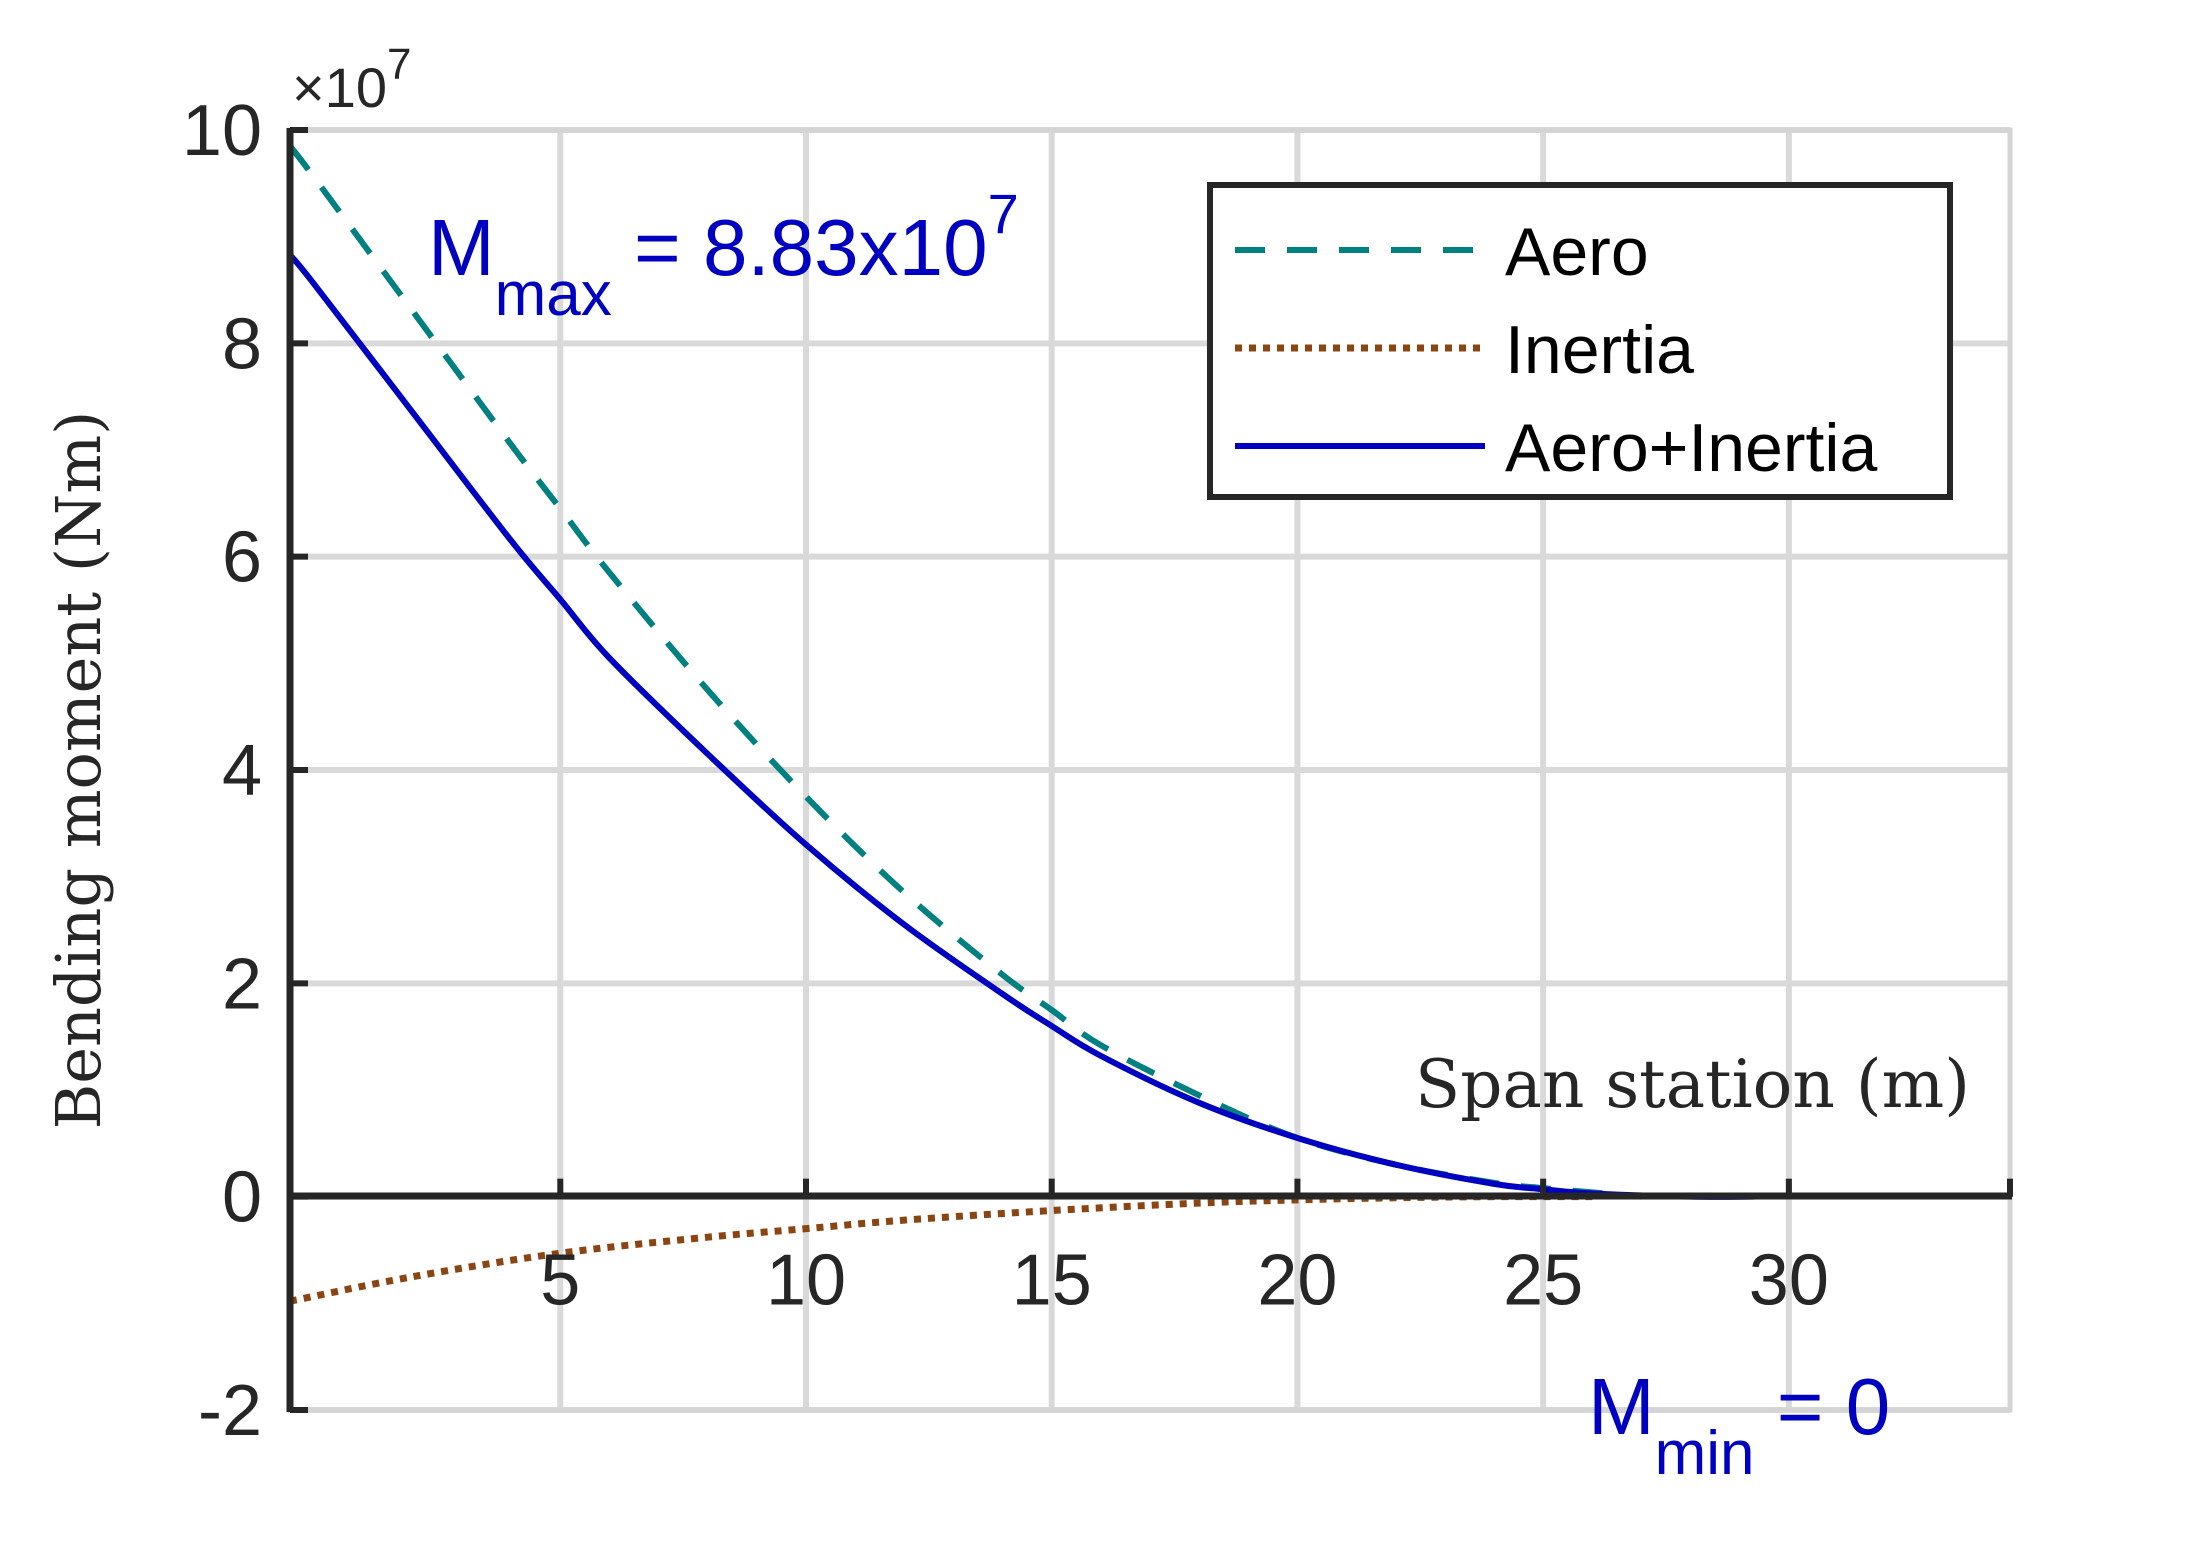 The width and height of the screenshot is (2192, 1563). Describe the element at coordinates (1599, 350) in the screenshot. I see `legend-label: Inertia` at that location.